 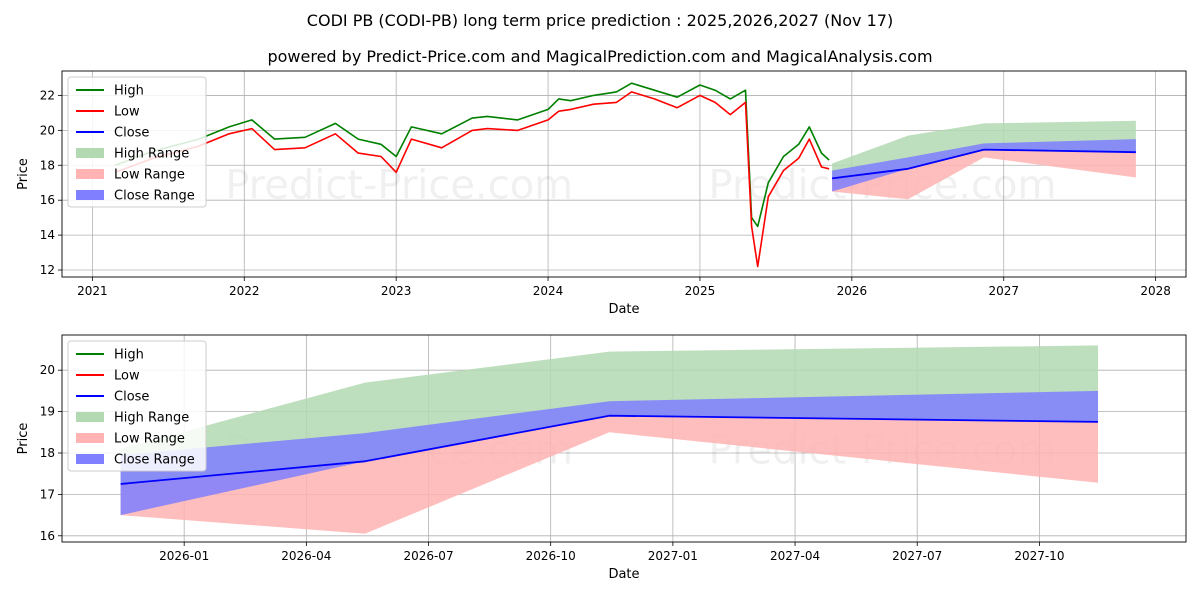 What do you see at coordinates (551, 556) in the screenshot?
I see `x-tick-label: 2026-10` at bounding box center [551, 556].